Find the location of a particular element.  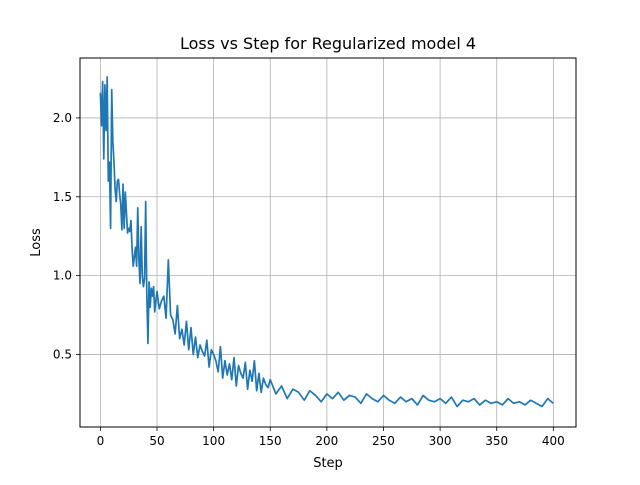

x-tick-label: 100 is located at coordinates (213, 441).